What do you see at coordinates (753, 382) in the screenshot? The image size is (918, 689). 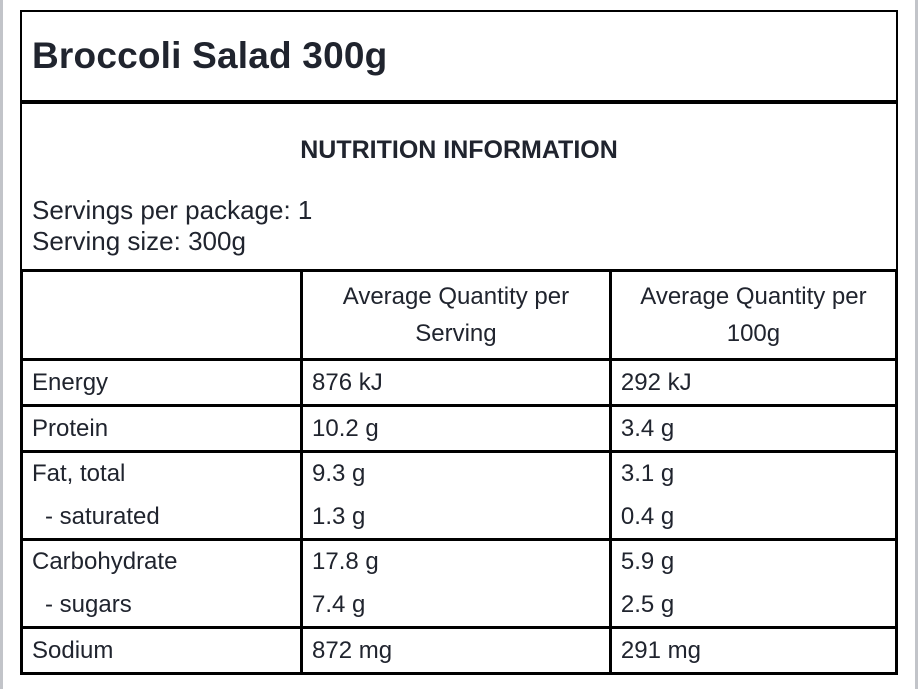 I see `per-100g-value-cell: 292 kJ` at bounding box center [753, 382].